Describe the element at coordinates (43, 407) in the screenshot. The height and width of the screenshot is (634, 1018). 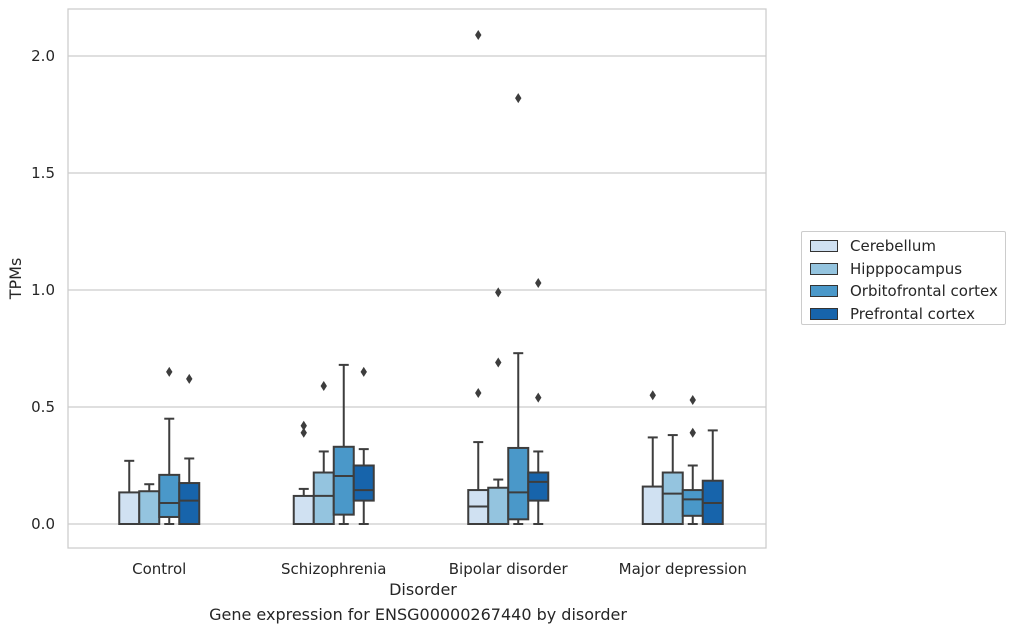
I see `y-tick-label: 0.5` at that location.